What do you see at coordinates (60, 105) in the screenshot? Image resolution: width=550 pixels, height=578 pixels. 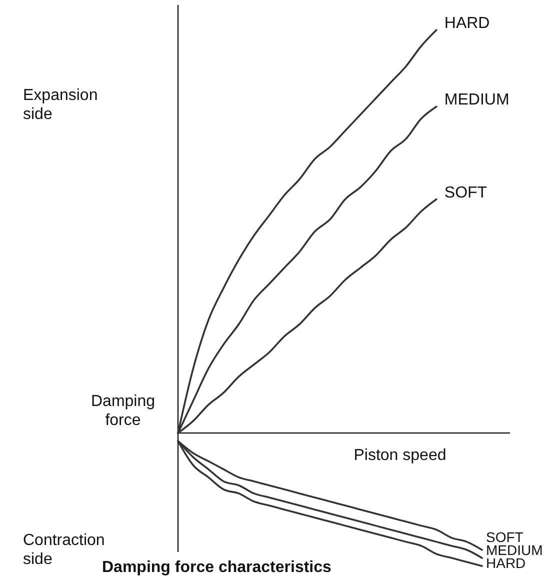 I see `text: Expansion side` at bounding box center [60, 105].